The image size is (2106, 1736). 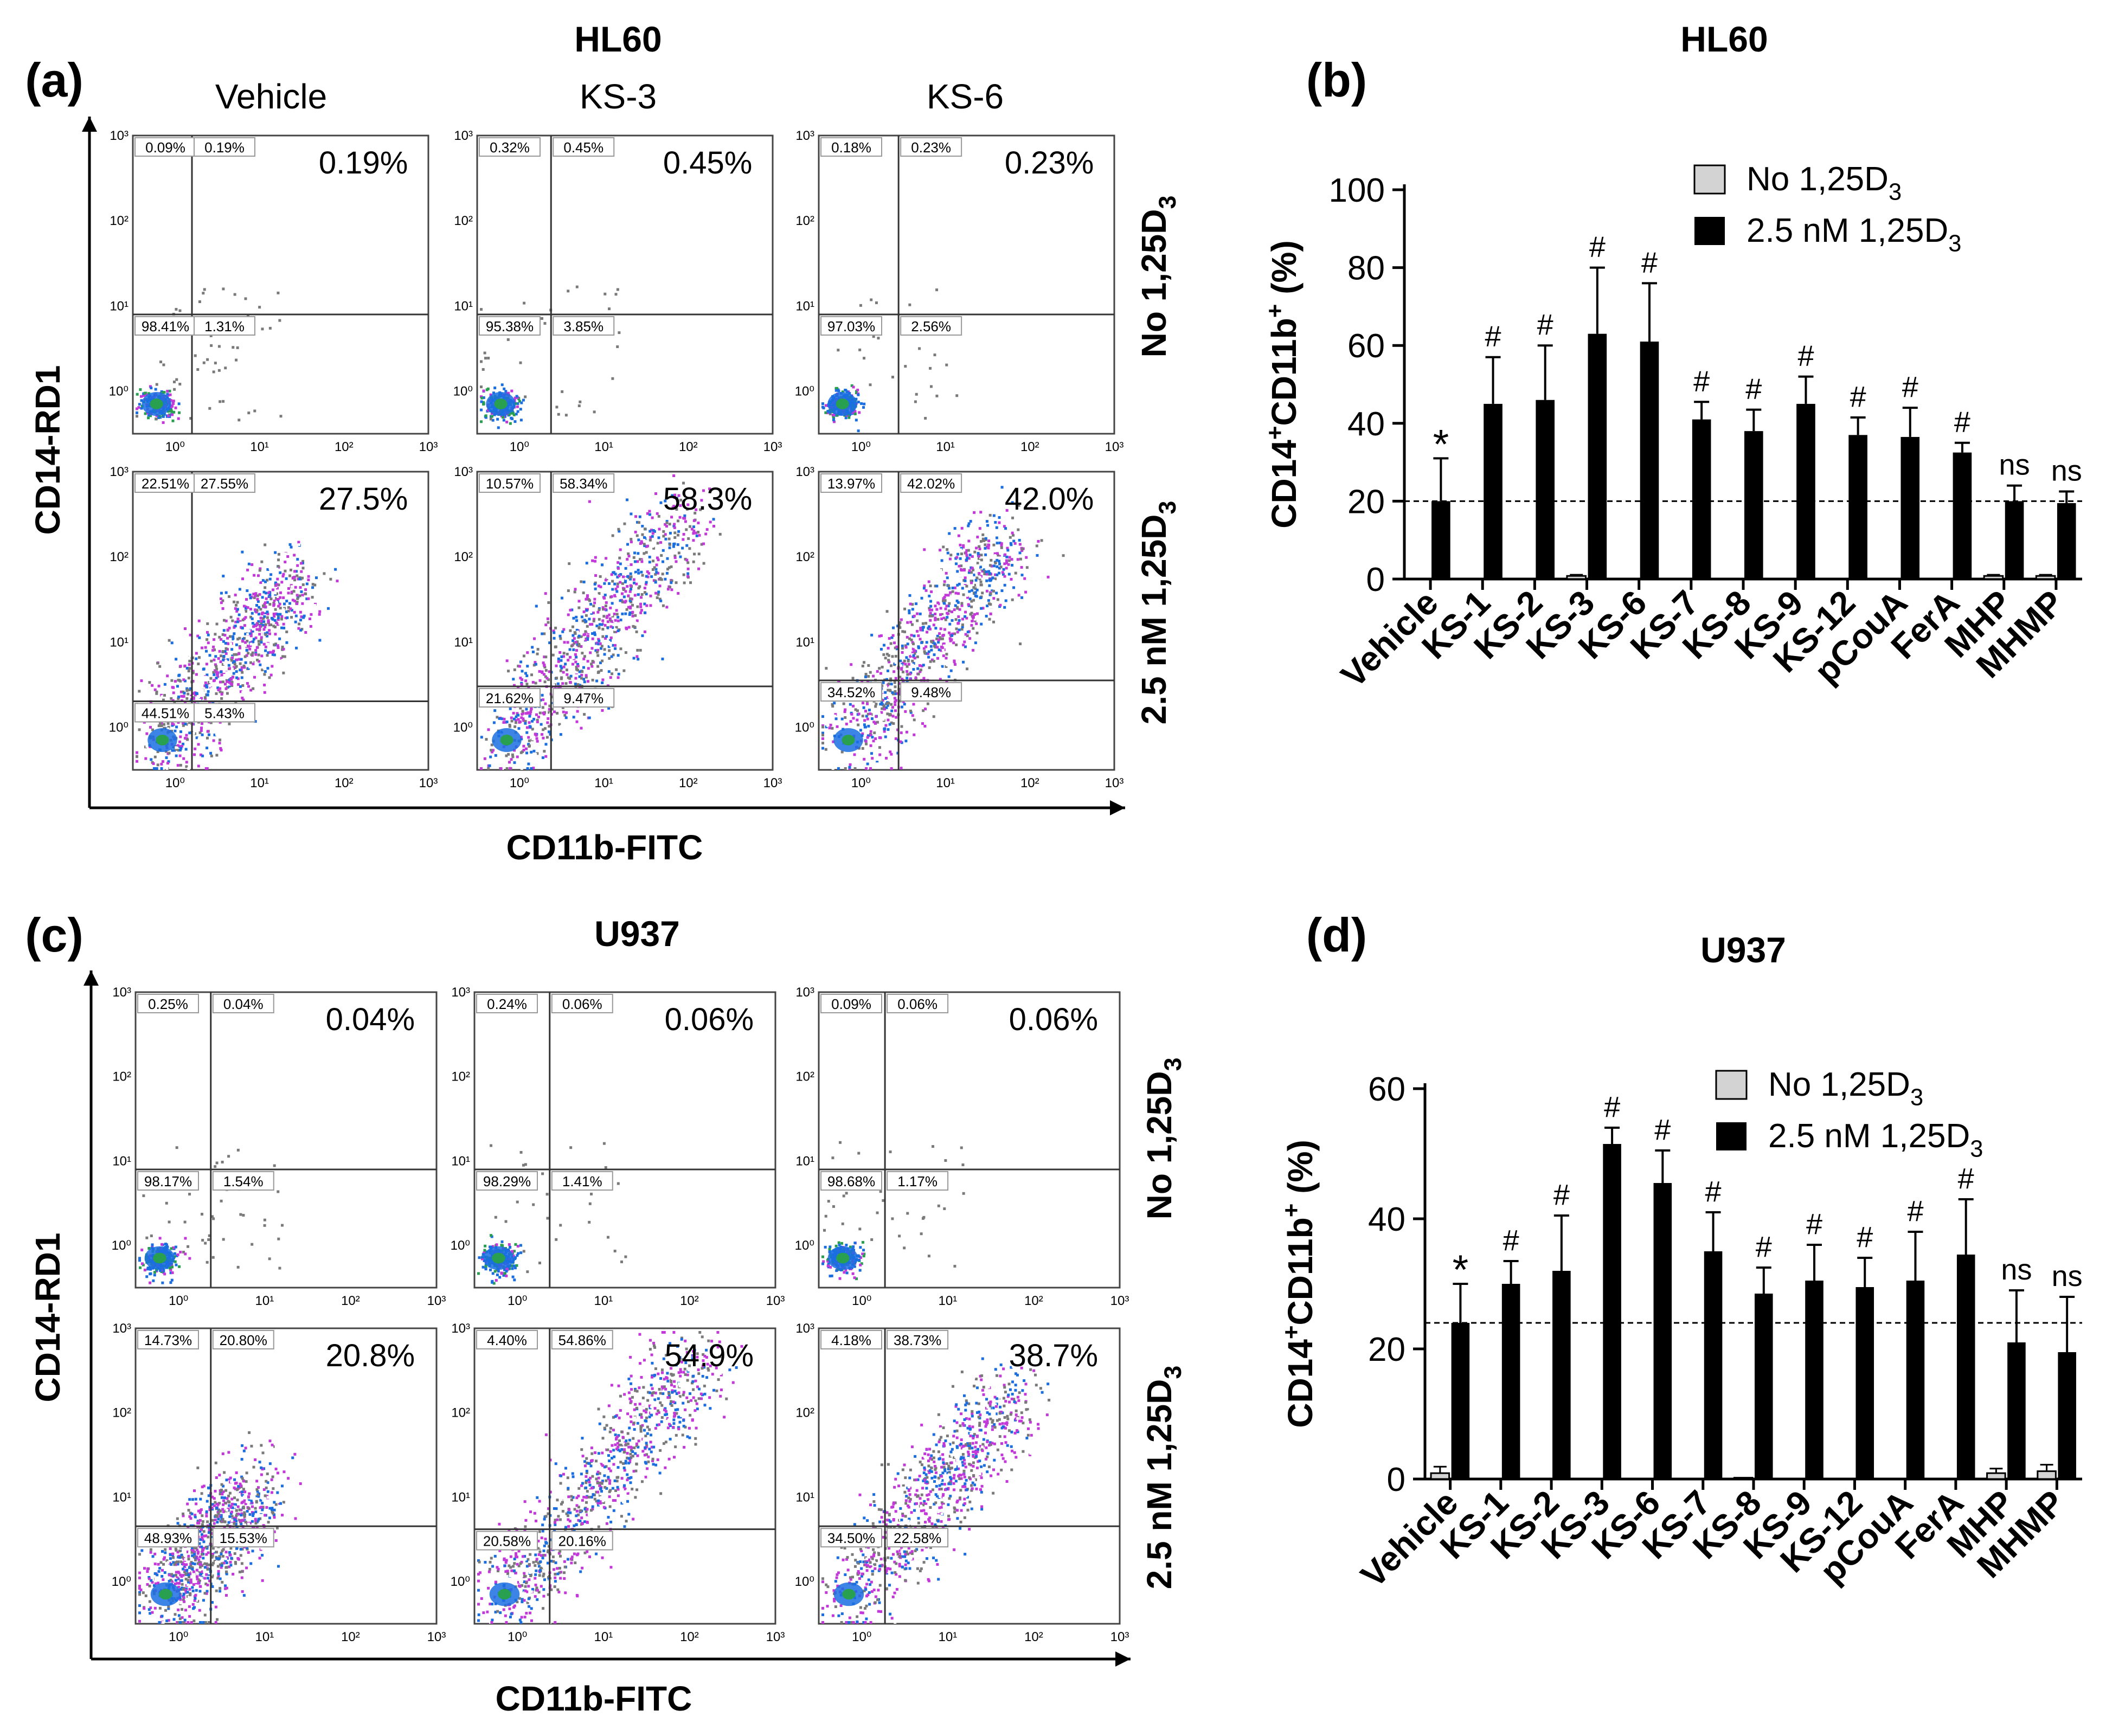 I want to click on x-tick-label: 10², so click(x=1029, y=783).